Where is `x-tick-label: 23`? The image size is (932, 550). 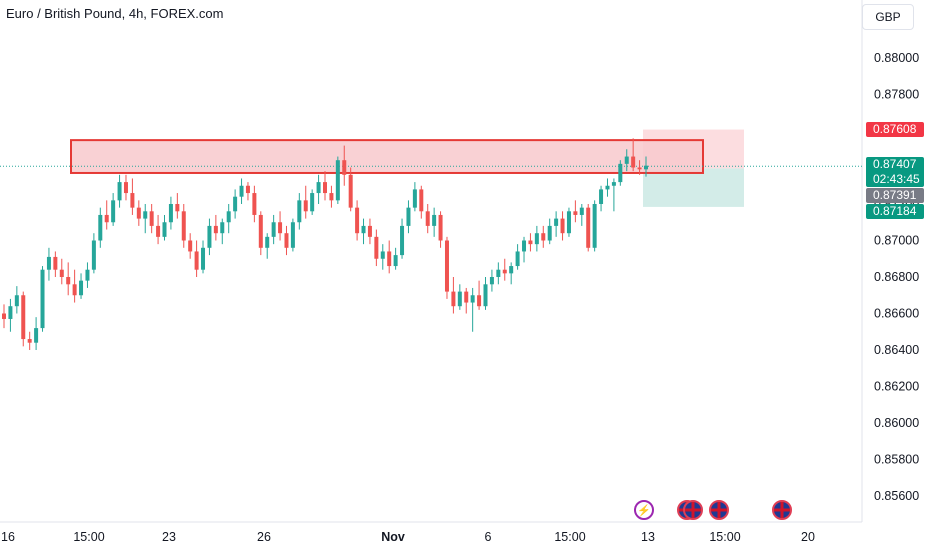
x-tick-label: 23 is located at coordinates (169, 537).